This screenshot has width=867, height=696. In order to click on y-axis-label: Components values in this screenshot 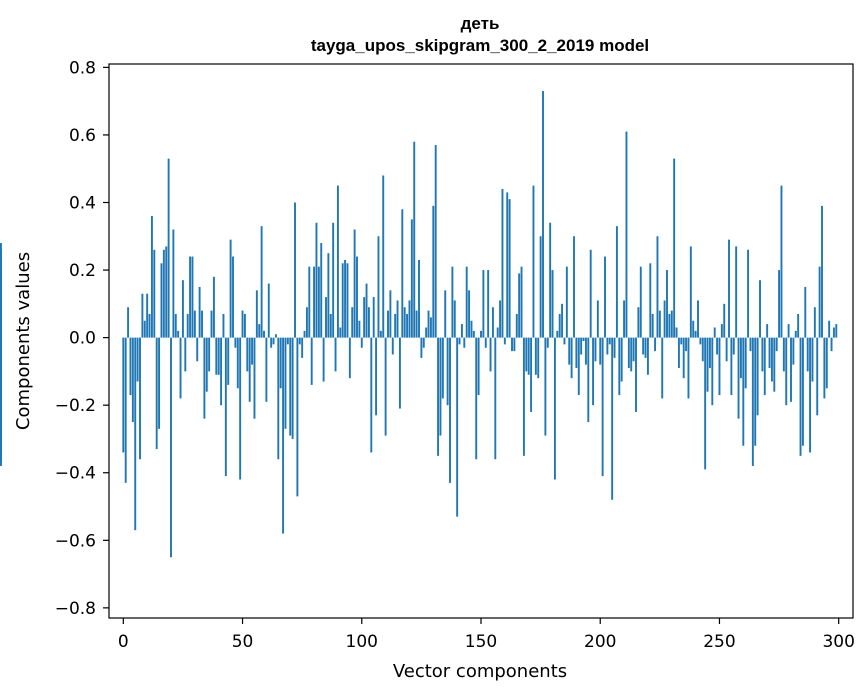, I will do `click(23, 341)`.